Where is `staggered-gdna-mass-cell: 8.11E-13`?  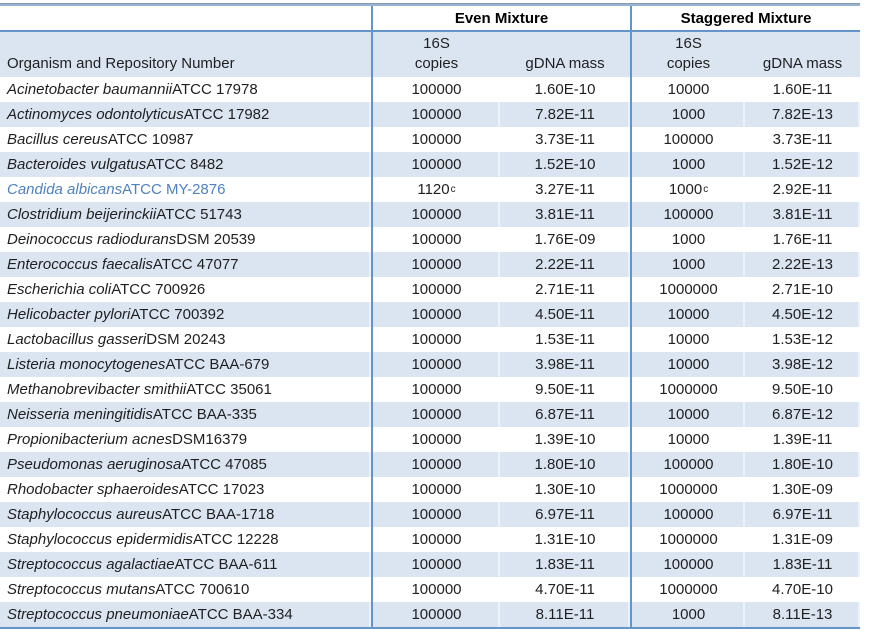 staggered-gdna-mass-cell: 8.11E-13 is located at coordinates (802, 614).